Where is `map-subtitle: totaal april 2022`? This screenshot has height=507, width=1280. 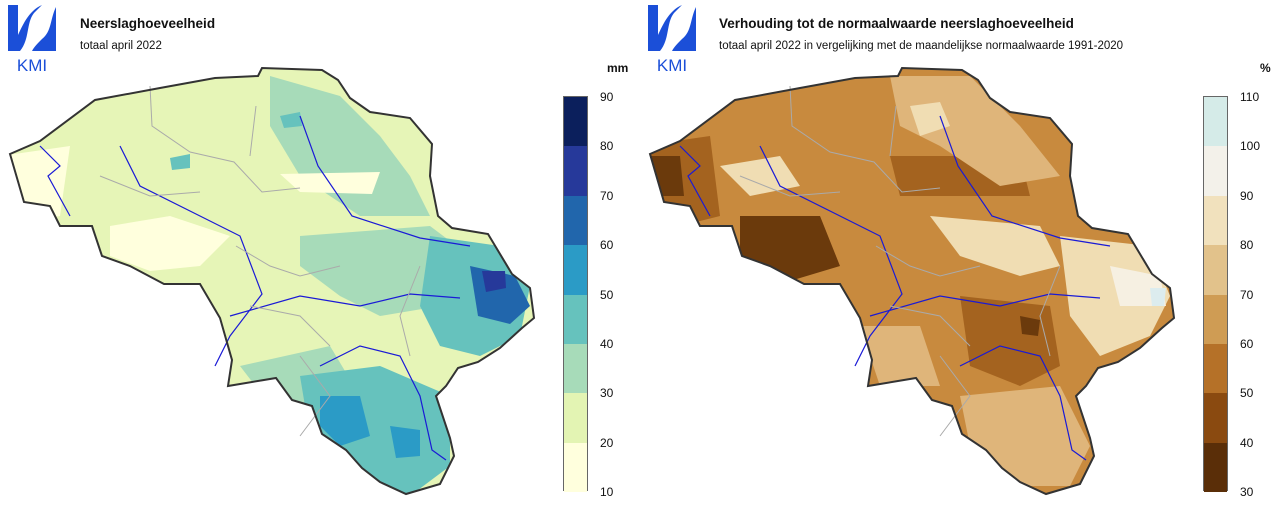 map-subtitle: totaal april 2022 is located at coordinates (121, 46).